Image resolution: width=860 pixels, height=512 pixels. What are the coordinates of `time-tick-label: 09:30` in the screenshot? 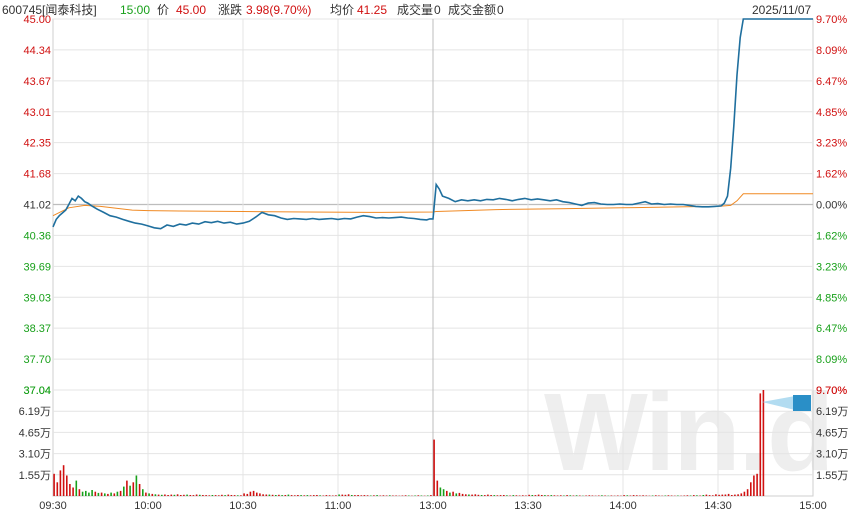 It's located at (53, 506).